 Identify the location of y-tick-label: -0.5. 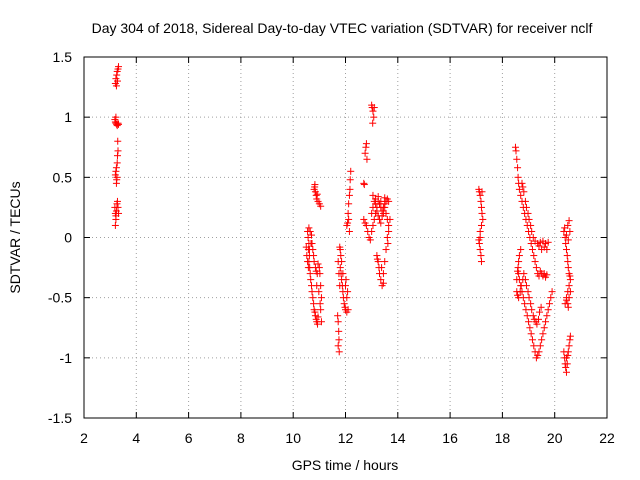
(60, 298).